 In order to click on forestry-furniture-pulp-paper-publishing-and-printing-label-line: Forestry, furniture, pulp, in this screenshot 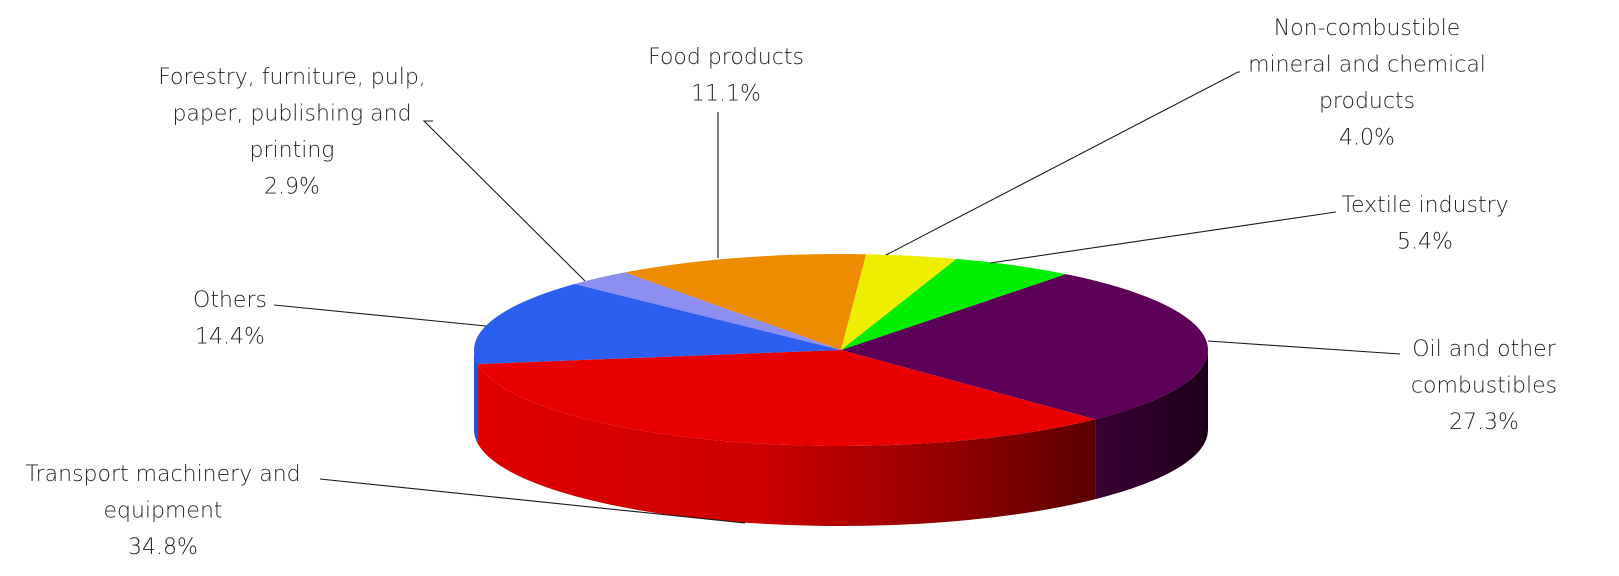, I will do `click(292, 77)`.